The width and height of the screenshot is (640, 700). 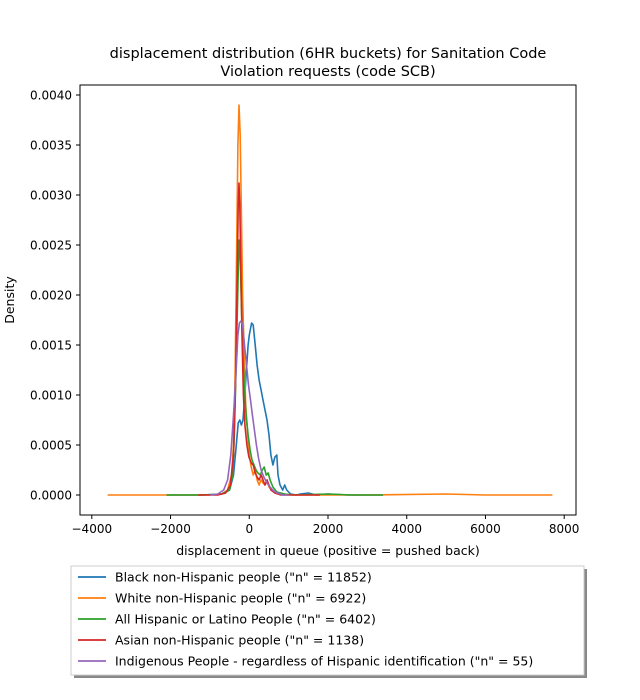 I want to click on y-tick-label: 0.0030, so click(x=51, y=196).